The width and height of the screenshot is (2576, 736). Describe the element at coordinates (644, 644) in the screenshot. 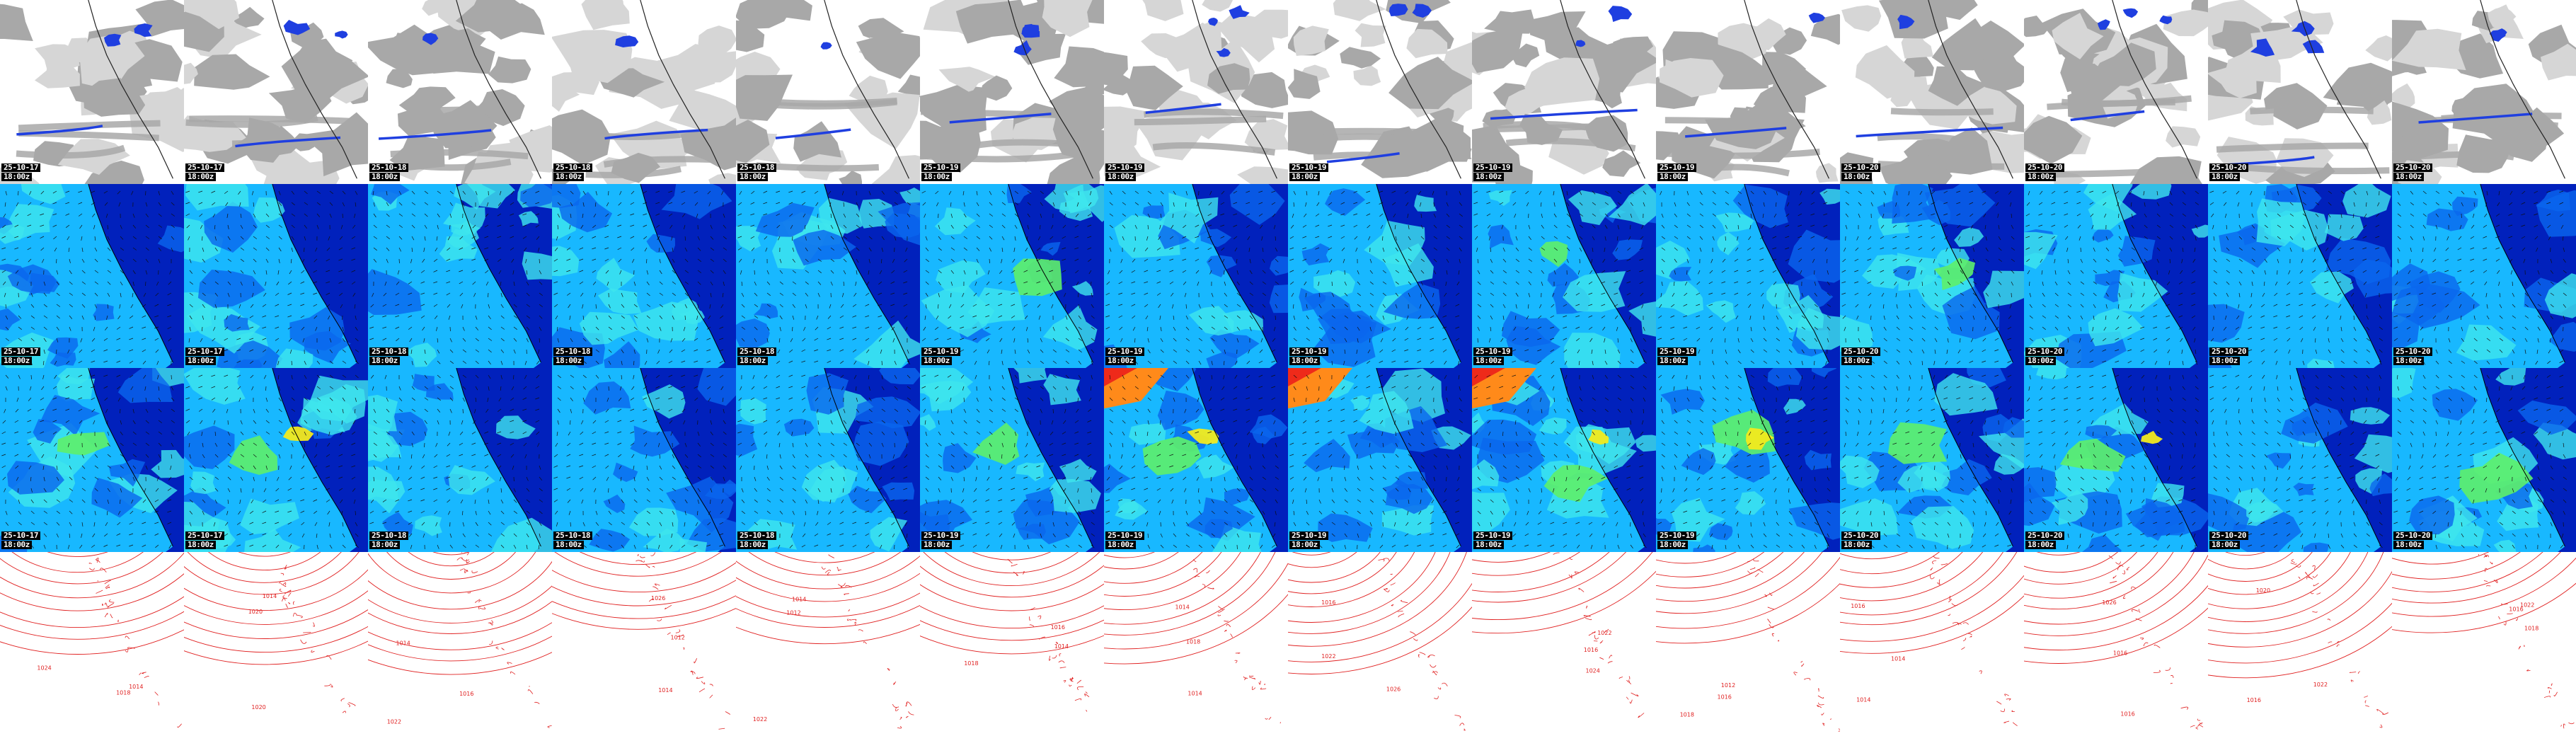

I see `pressure-isobars-map-tile: 1014 1026 1012` at that location.